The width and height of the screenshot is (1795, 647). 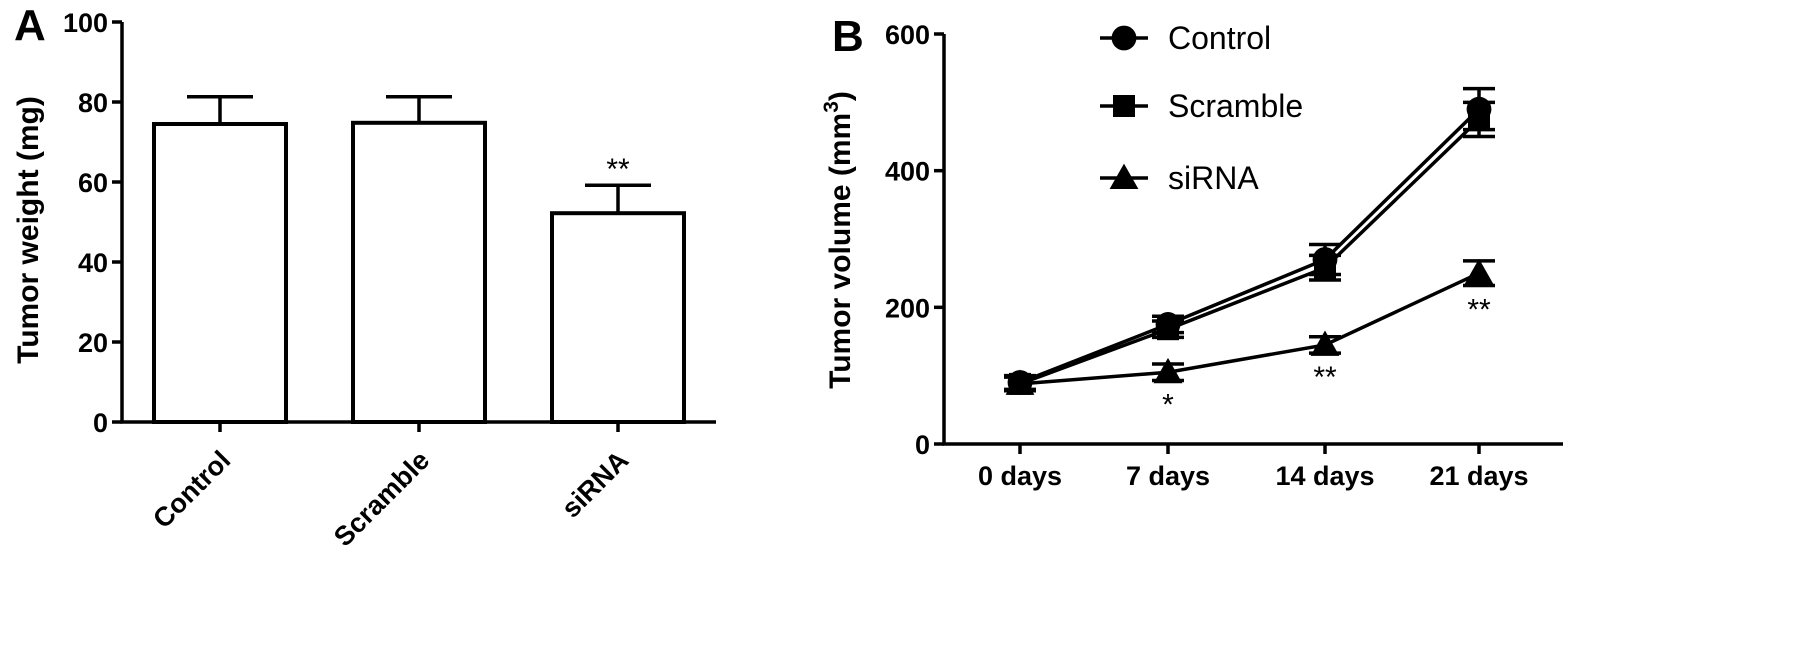 I want to click on panel-b-legend-marker-sirna, so click(x=1124, y=176).